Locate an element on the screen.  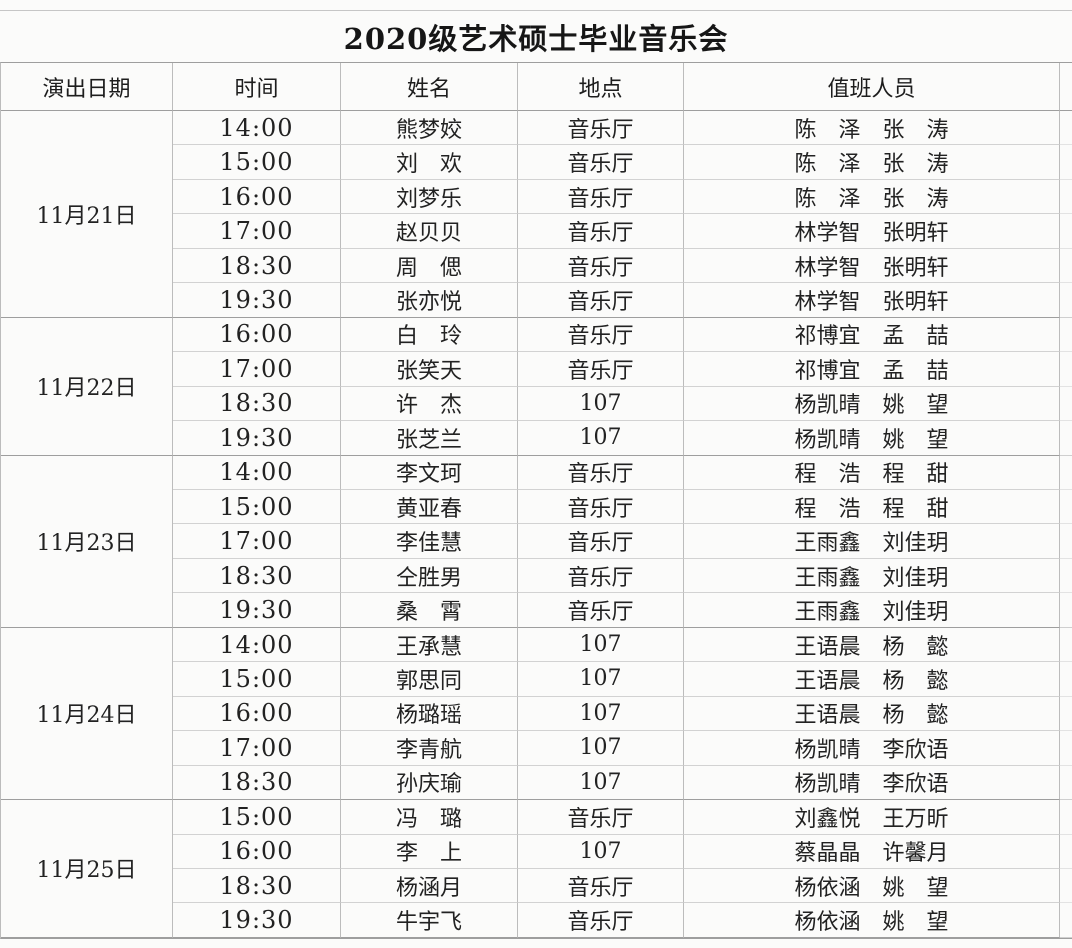
name-cell: 杨璐瑶 is located at coordinates (429, 714).